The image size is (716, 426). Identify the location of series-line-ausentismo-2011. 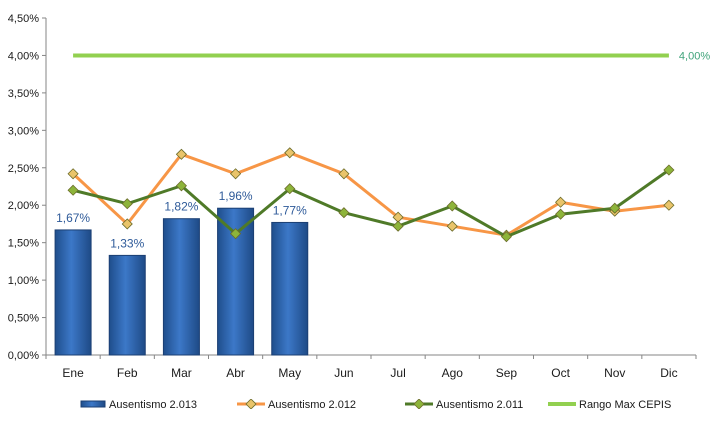
(371, 203).